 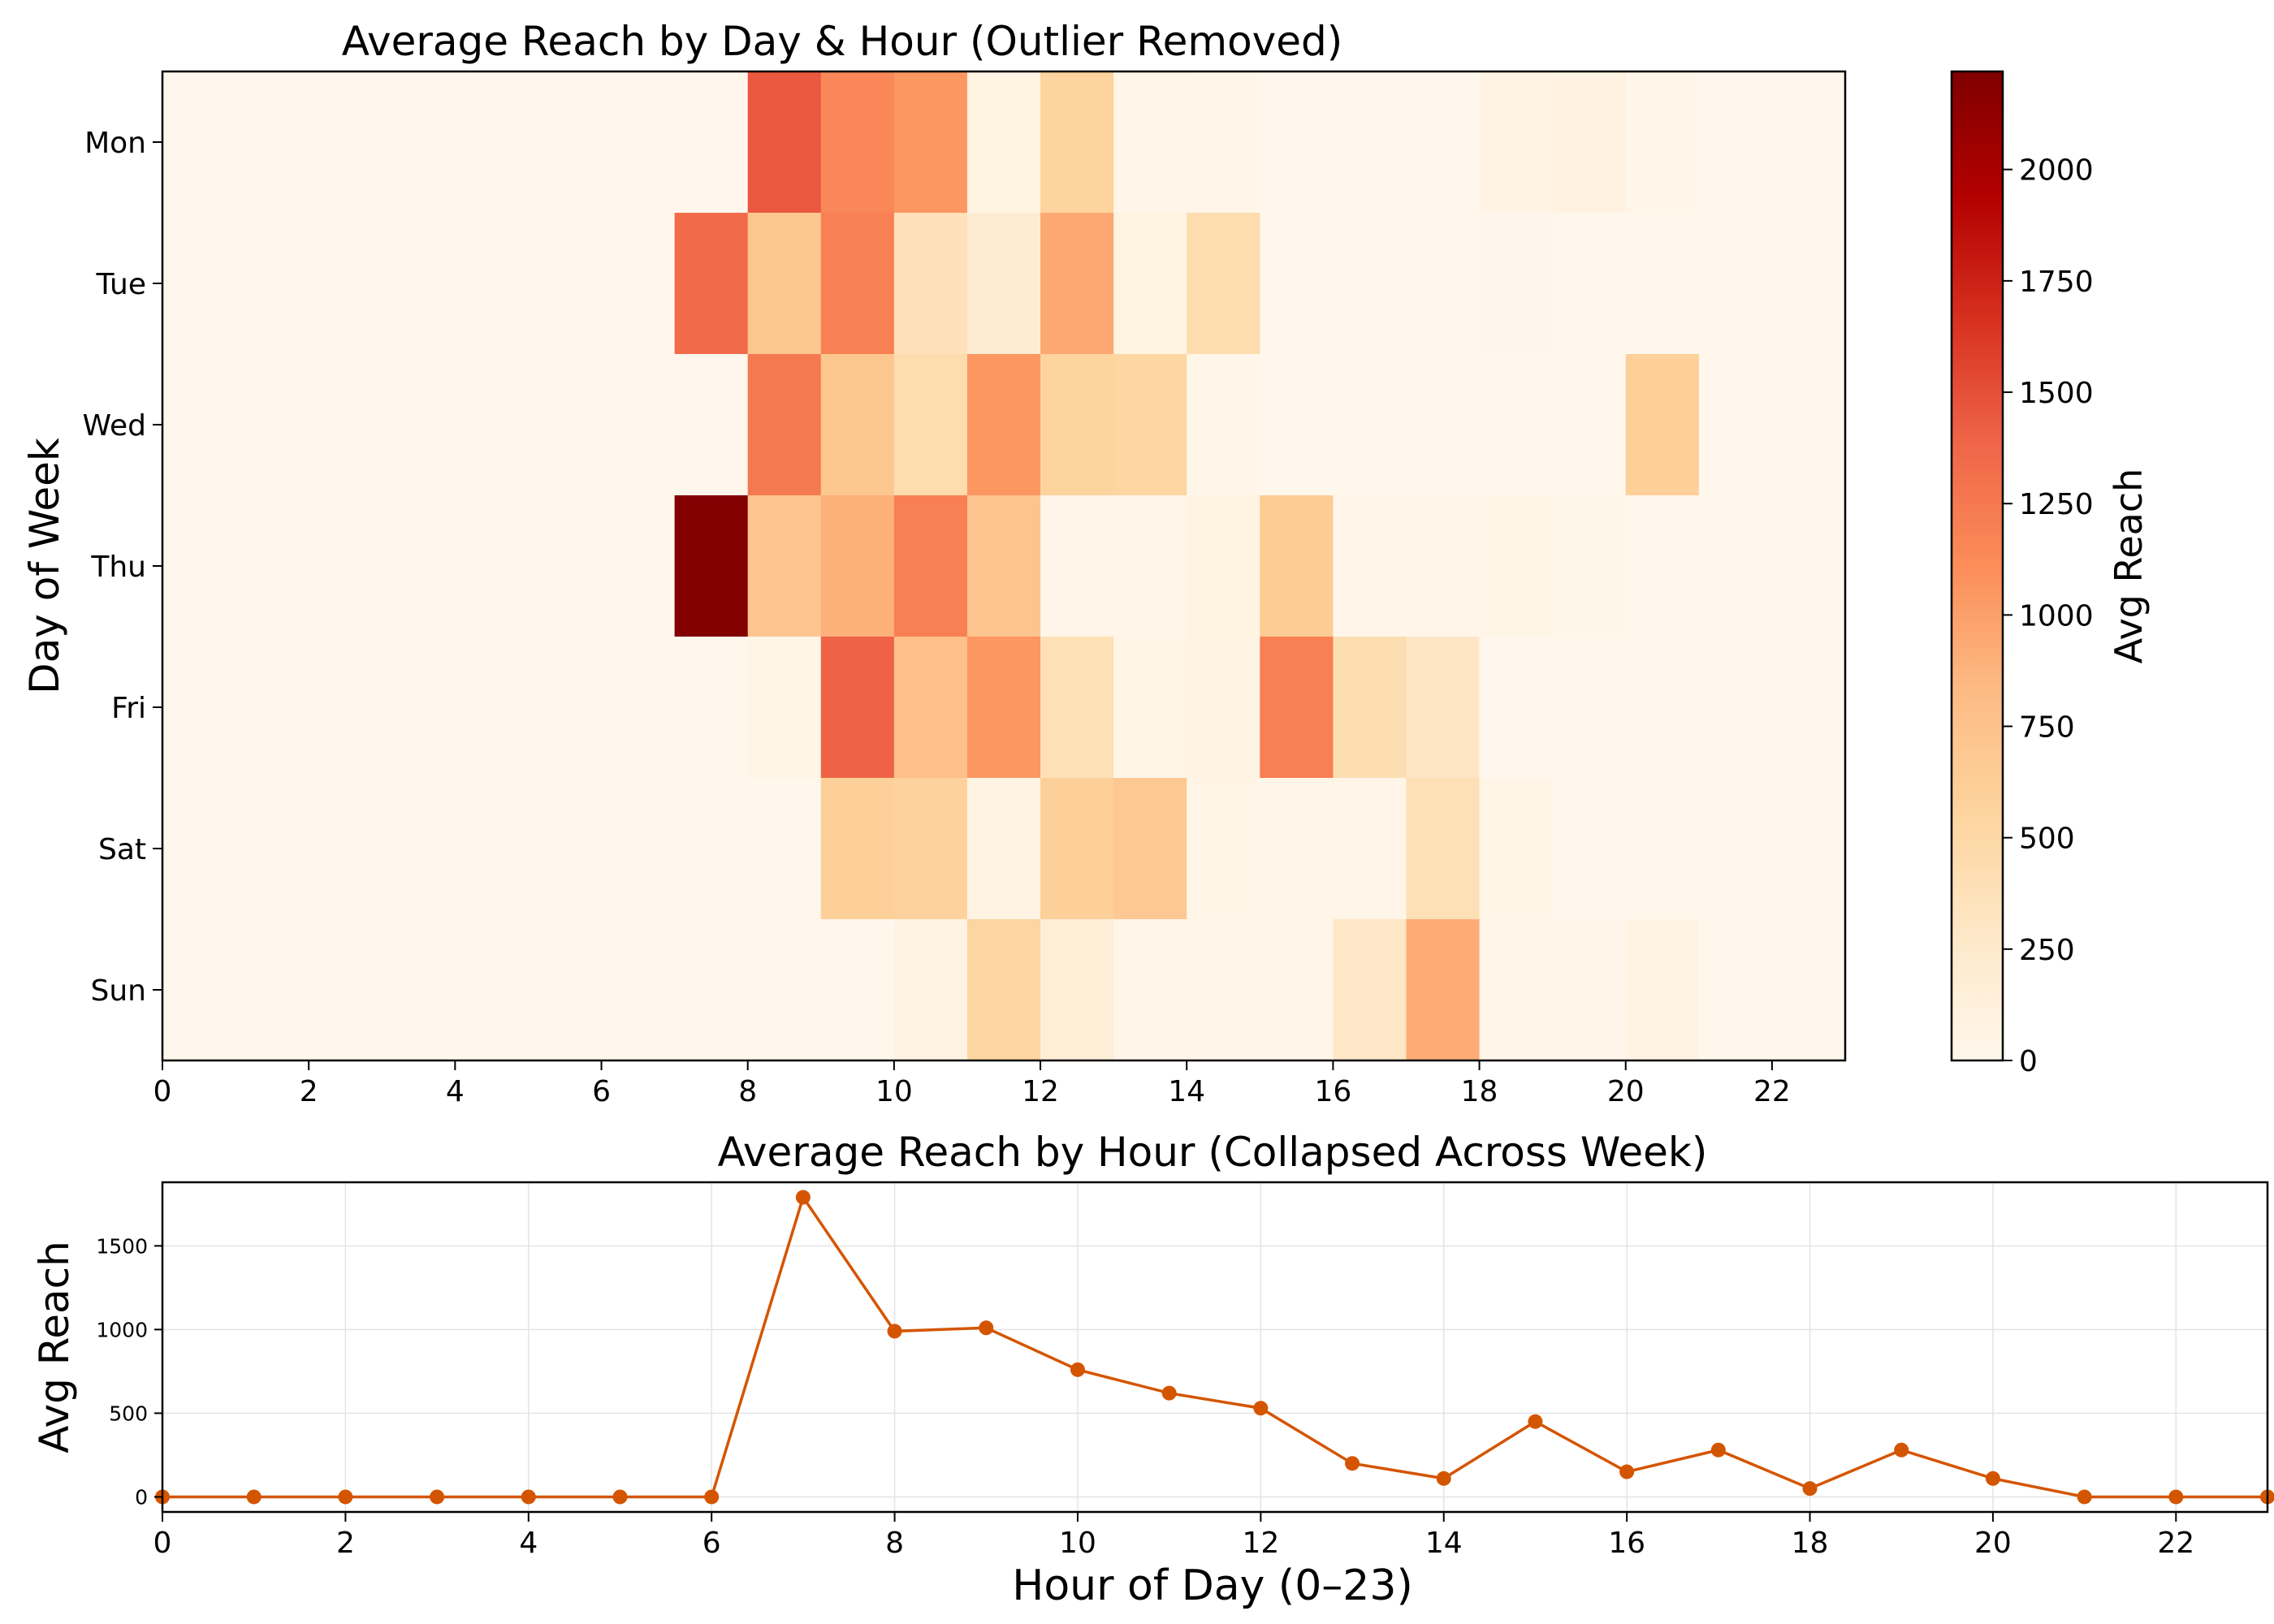 I want to click on heatmap-ylabel: Day of Week, so click(x=44, y=566).